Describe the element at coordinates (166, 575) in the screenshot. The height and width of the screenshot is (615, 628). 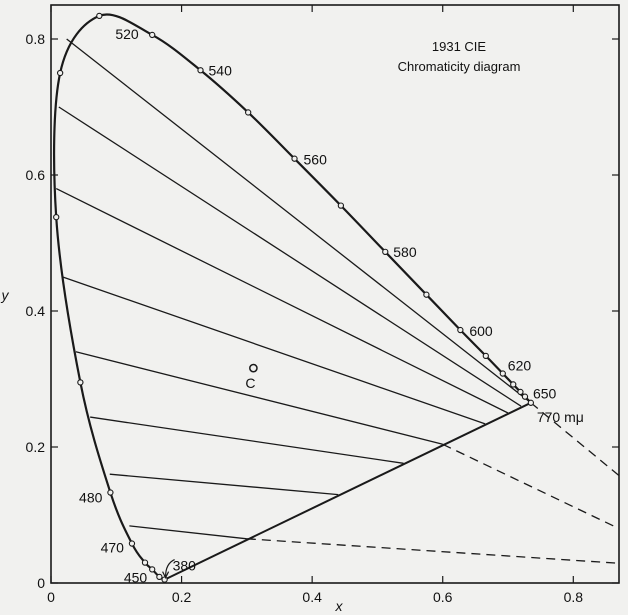
I see `label-arrow-head` at that location.